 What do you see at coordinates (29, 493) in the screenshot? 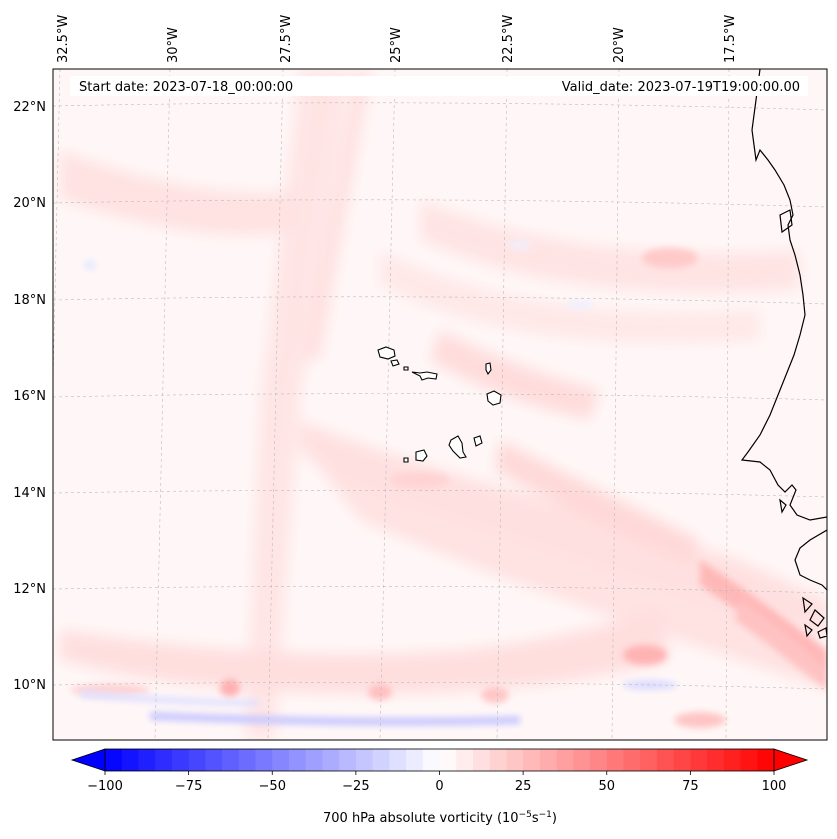
I see `lat-label: 14°N` at bounding box center [29, 493].